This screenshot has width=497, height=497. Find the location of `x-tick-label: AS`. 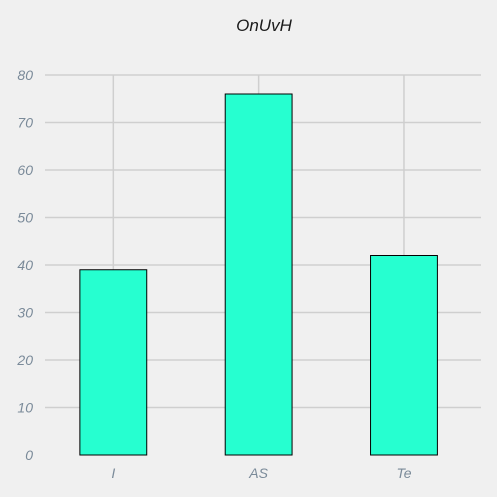

x-tick-label: AS is located at coordinates (258, 473).